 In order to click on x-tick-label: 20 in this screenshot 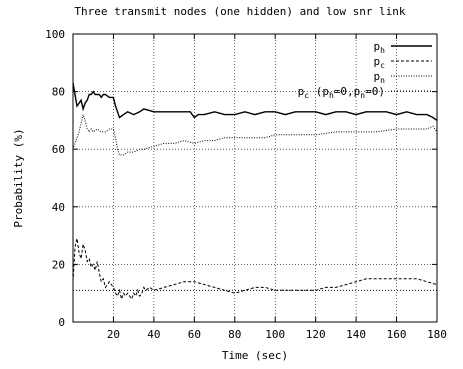, I will do `click(113, 334)`.